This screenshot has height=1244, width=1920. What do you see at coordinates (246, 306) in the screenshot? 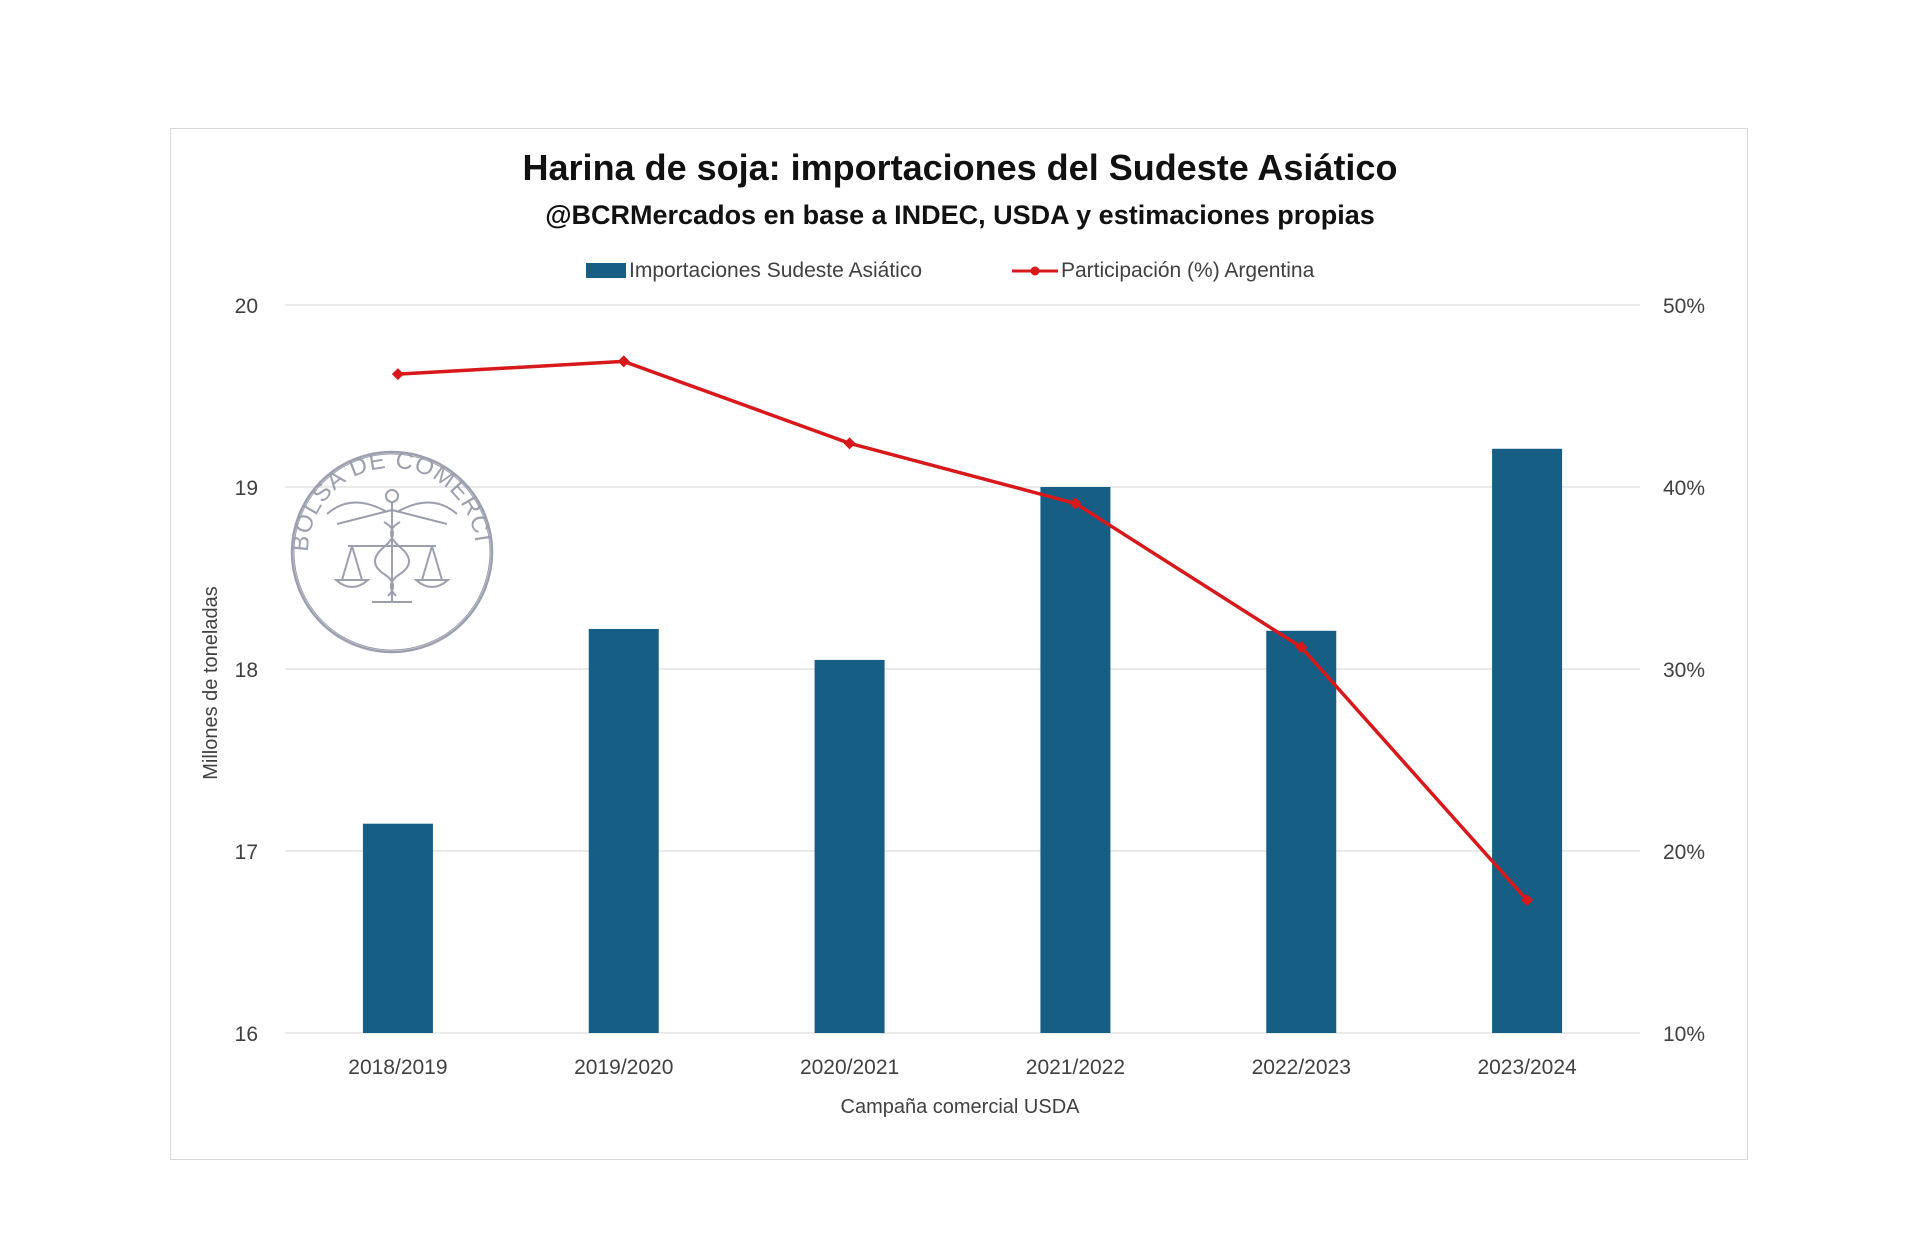
I see `y-tick-label: 20` at bounding box center [246, 306].